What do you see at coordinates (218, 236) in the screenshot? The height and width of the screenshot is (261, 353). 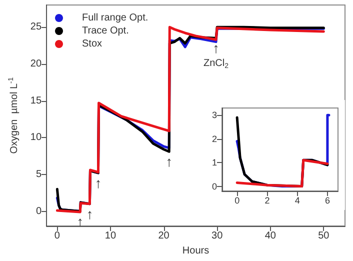 I see `x-tick-label: 30` at bounding box center [218, 236].